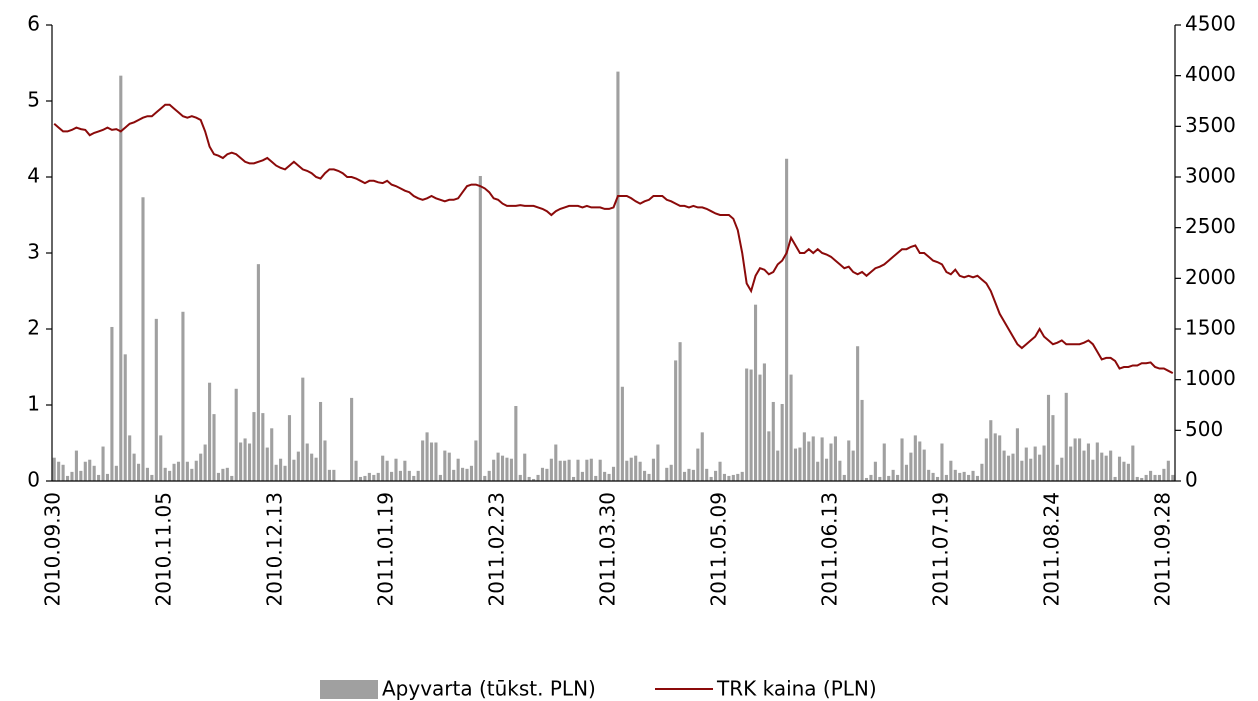  Describe the element at coordinates (1210, 74) in the screenshot. I see `y2-tick-label: 4000` at that location.